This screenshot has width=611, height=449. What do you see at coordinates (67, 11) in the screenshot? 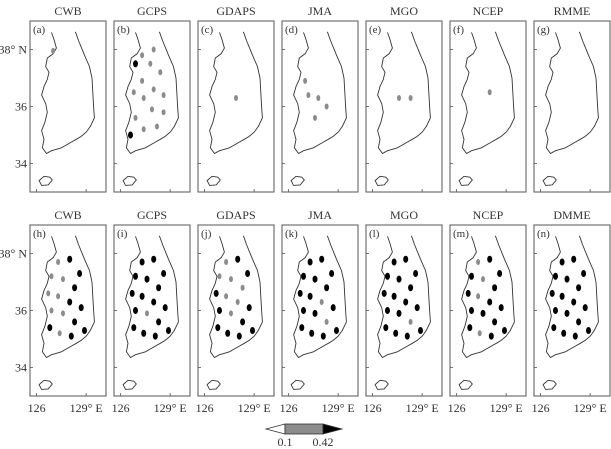
I see `panel-title: CWB` at bounding box center [67, 11].